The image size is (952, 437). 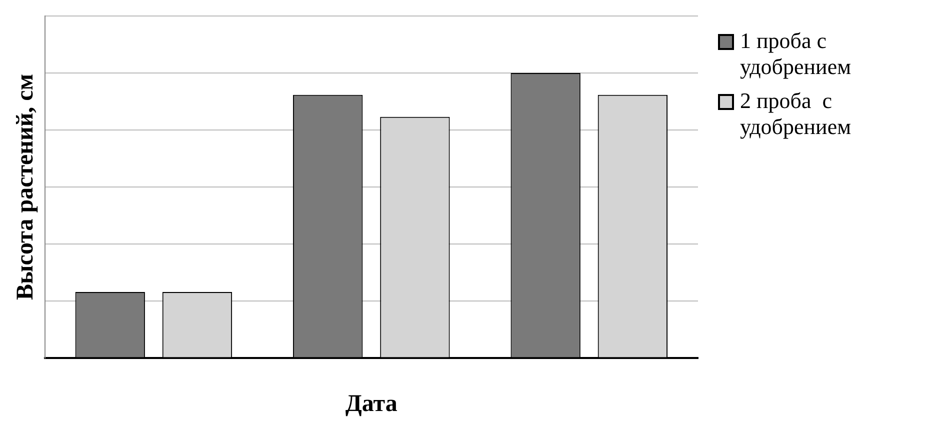 I want to click on x-axis-title: Дата, so click(x=371, y=403).